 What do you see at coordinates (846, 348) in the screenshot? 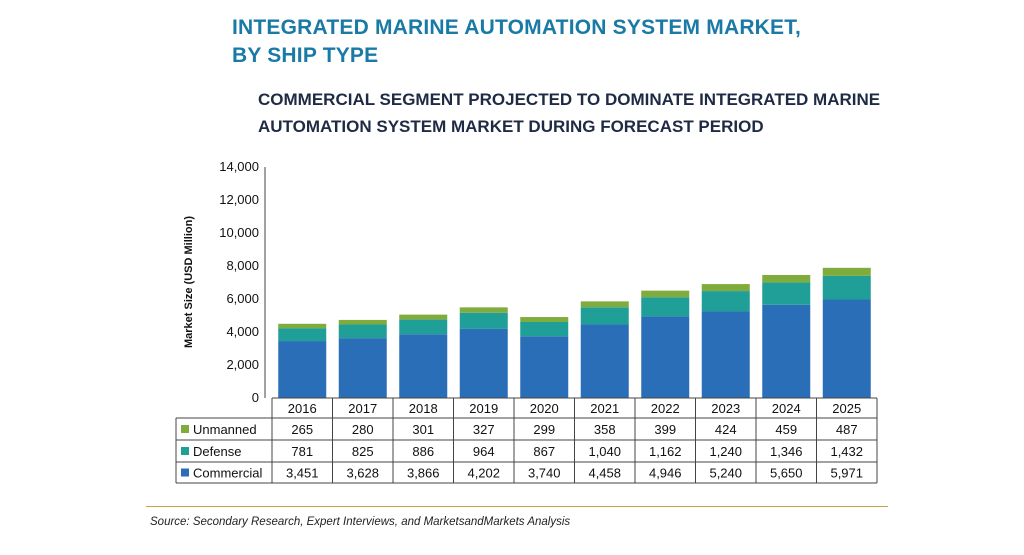
I see `bar-commercial-2025` at bounding box center [846, 348].